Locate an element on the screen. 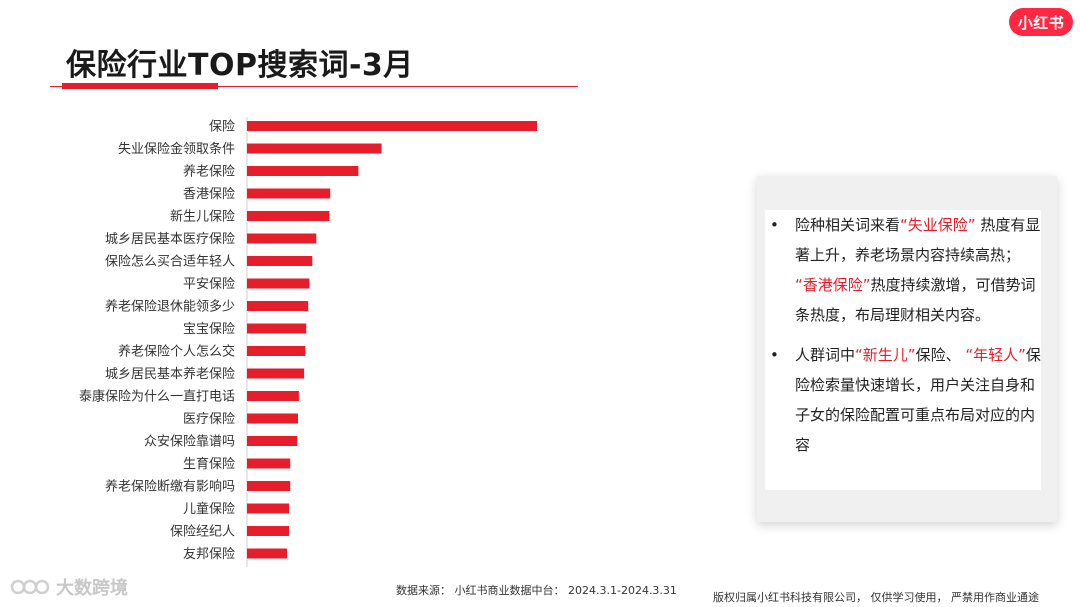  watermark-logo-icon is located at coordinates (30, 587).